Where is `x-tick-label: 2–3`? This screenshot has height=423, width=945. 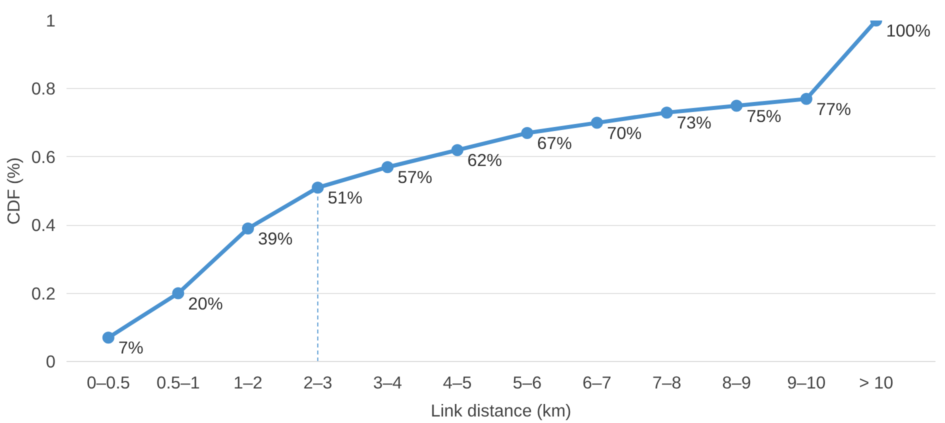 x-tick-label: 2–3 is located at coordinates (317, 382).